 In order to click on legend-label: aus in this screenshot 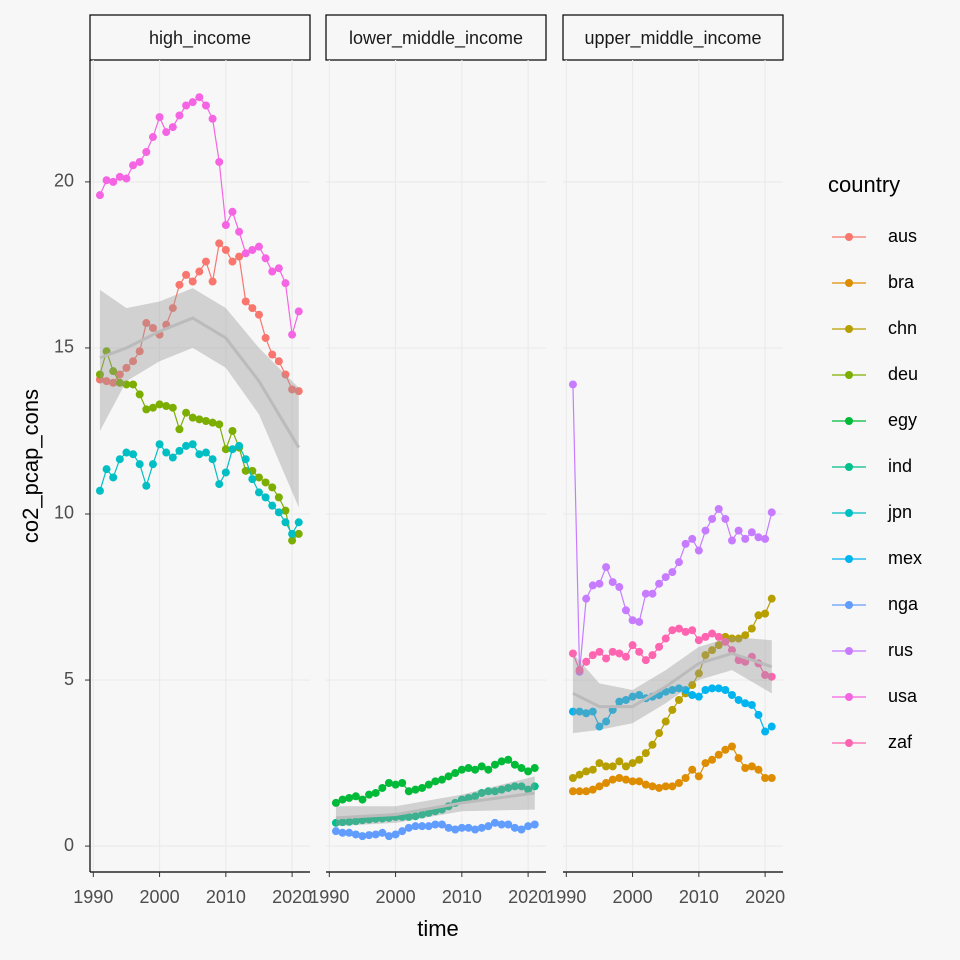, I will do `click(902, 236)`.